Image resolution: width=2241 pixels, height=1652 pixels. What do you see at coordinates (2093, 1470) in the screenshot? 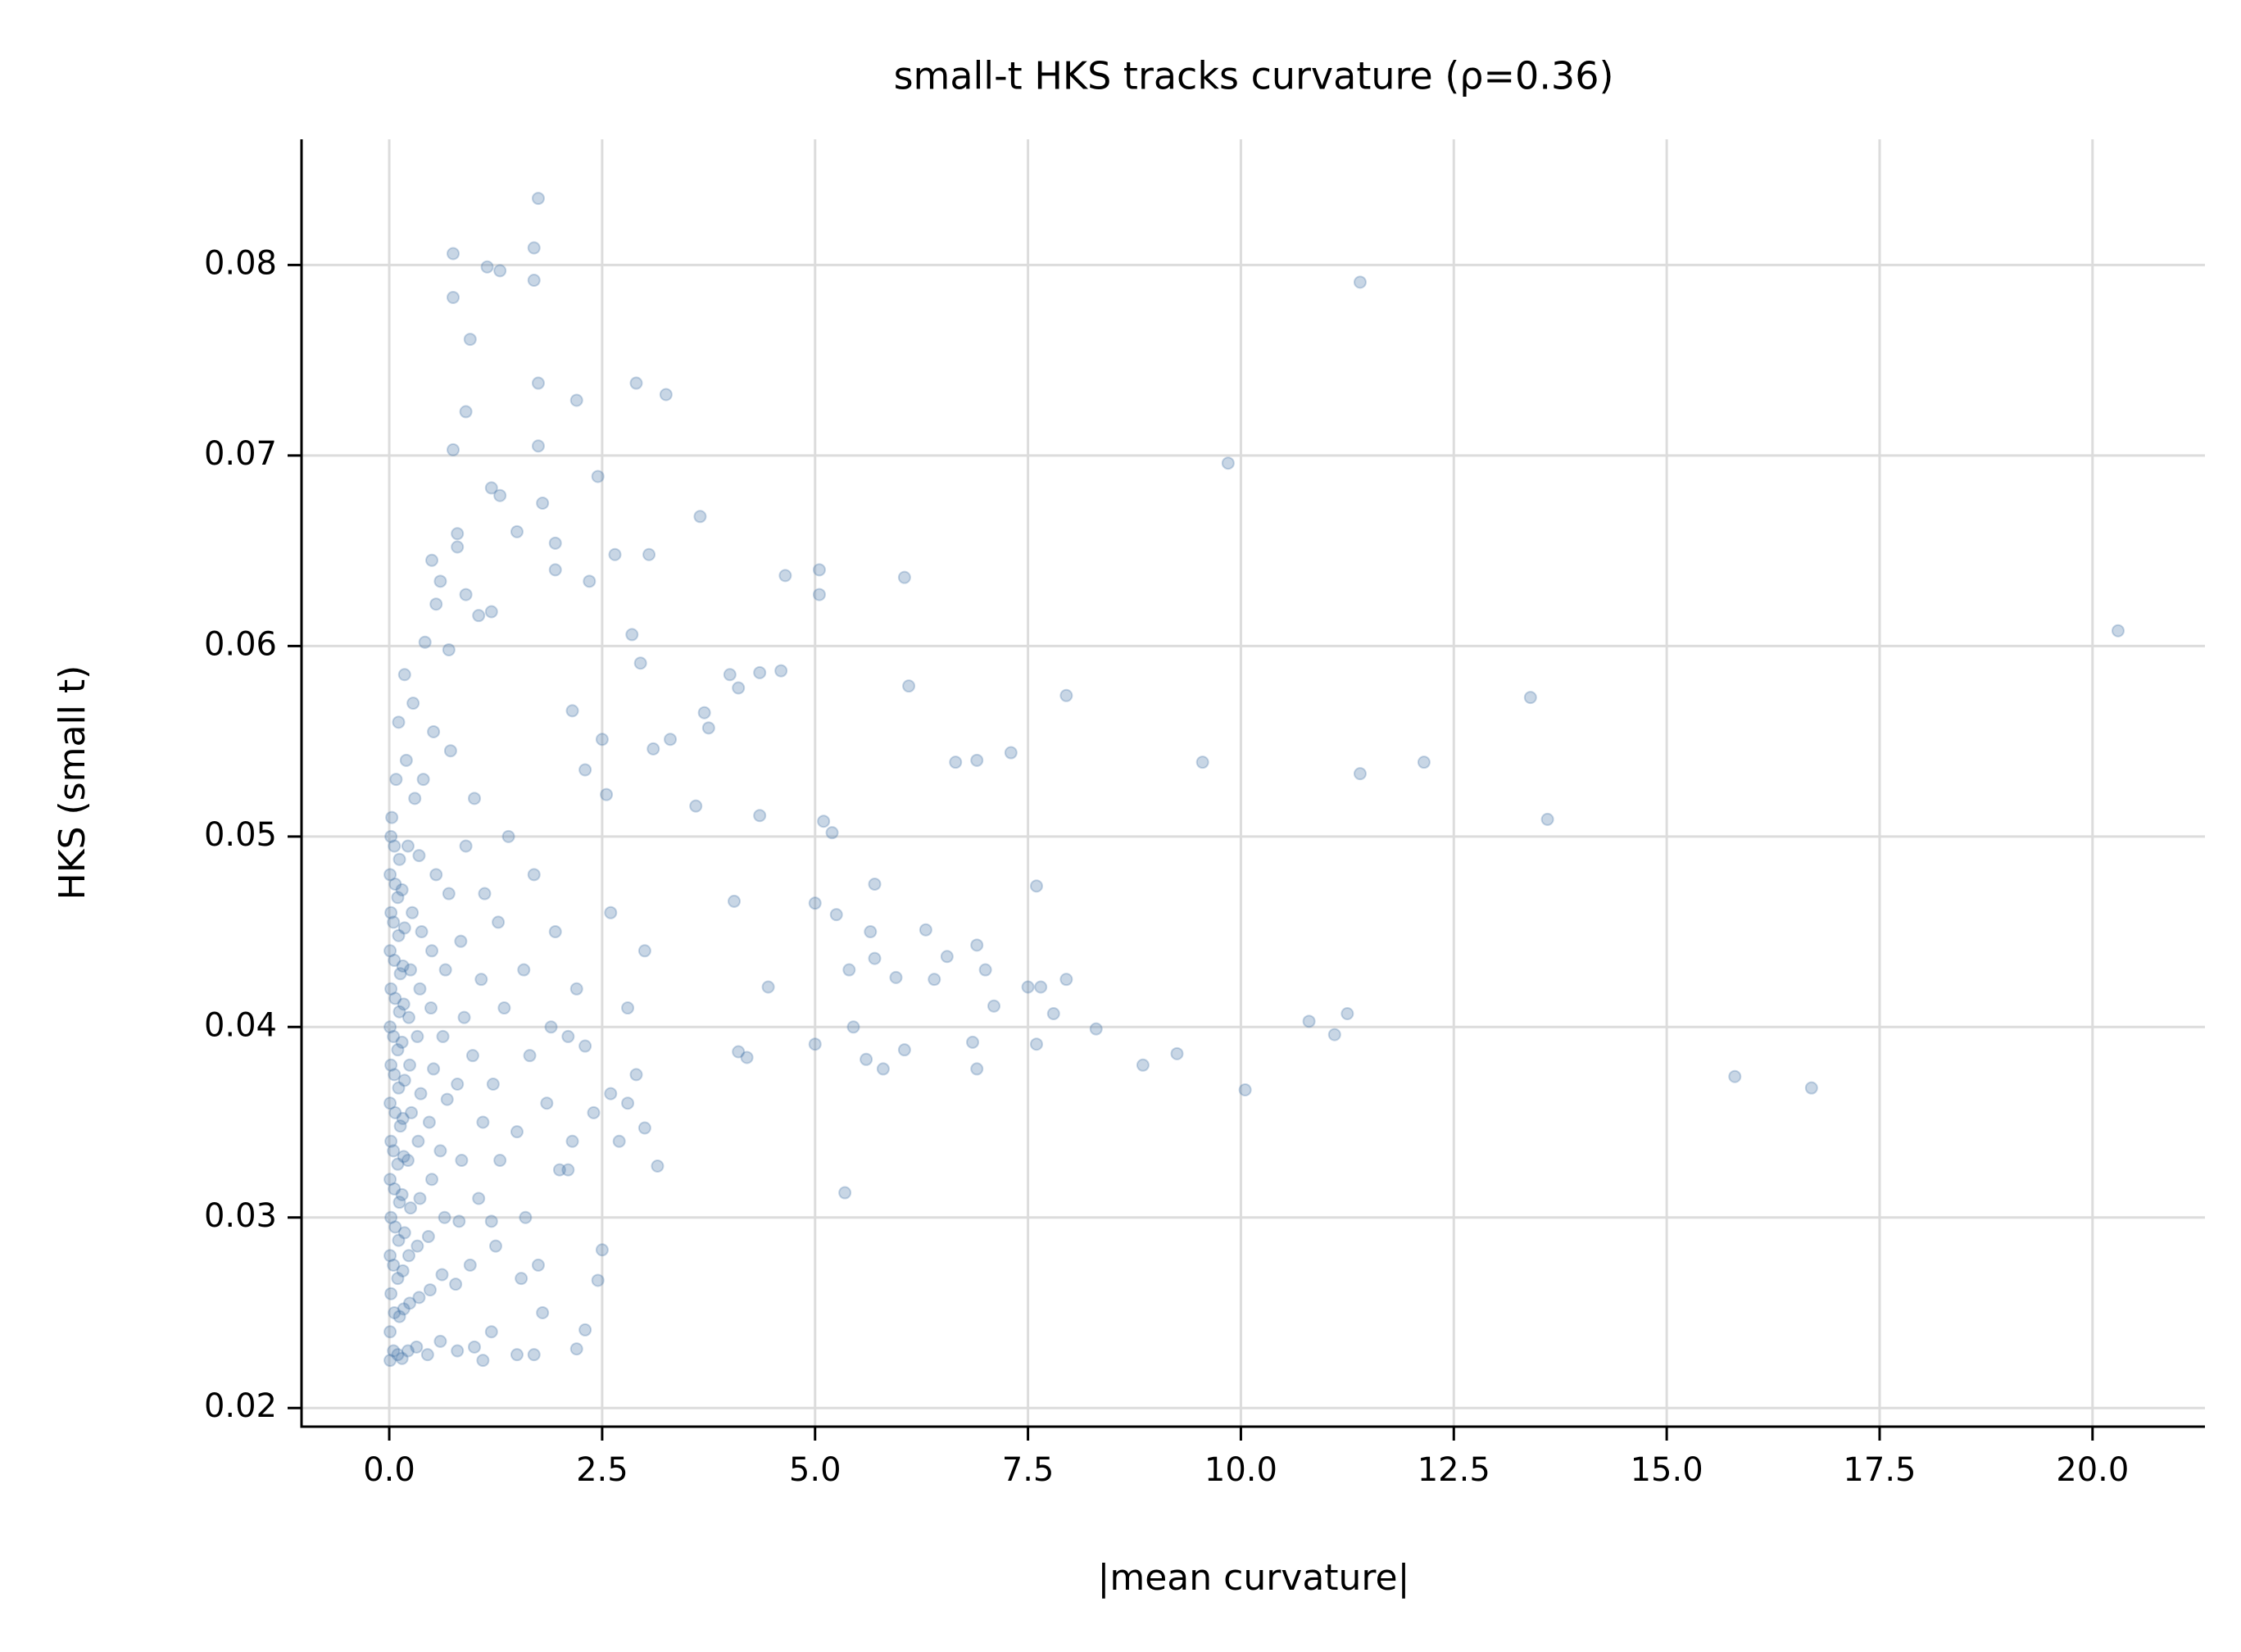
I see `x-tick-label: 20.0` at bounding box center [2093, 1470].